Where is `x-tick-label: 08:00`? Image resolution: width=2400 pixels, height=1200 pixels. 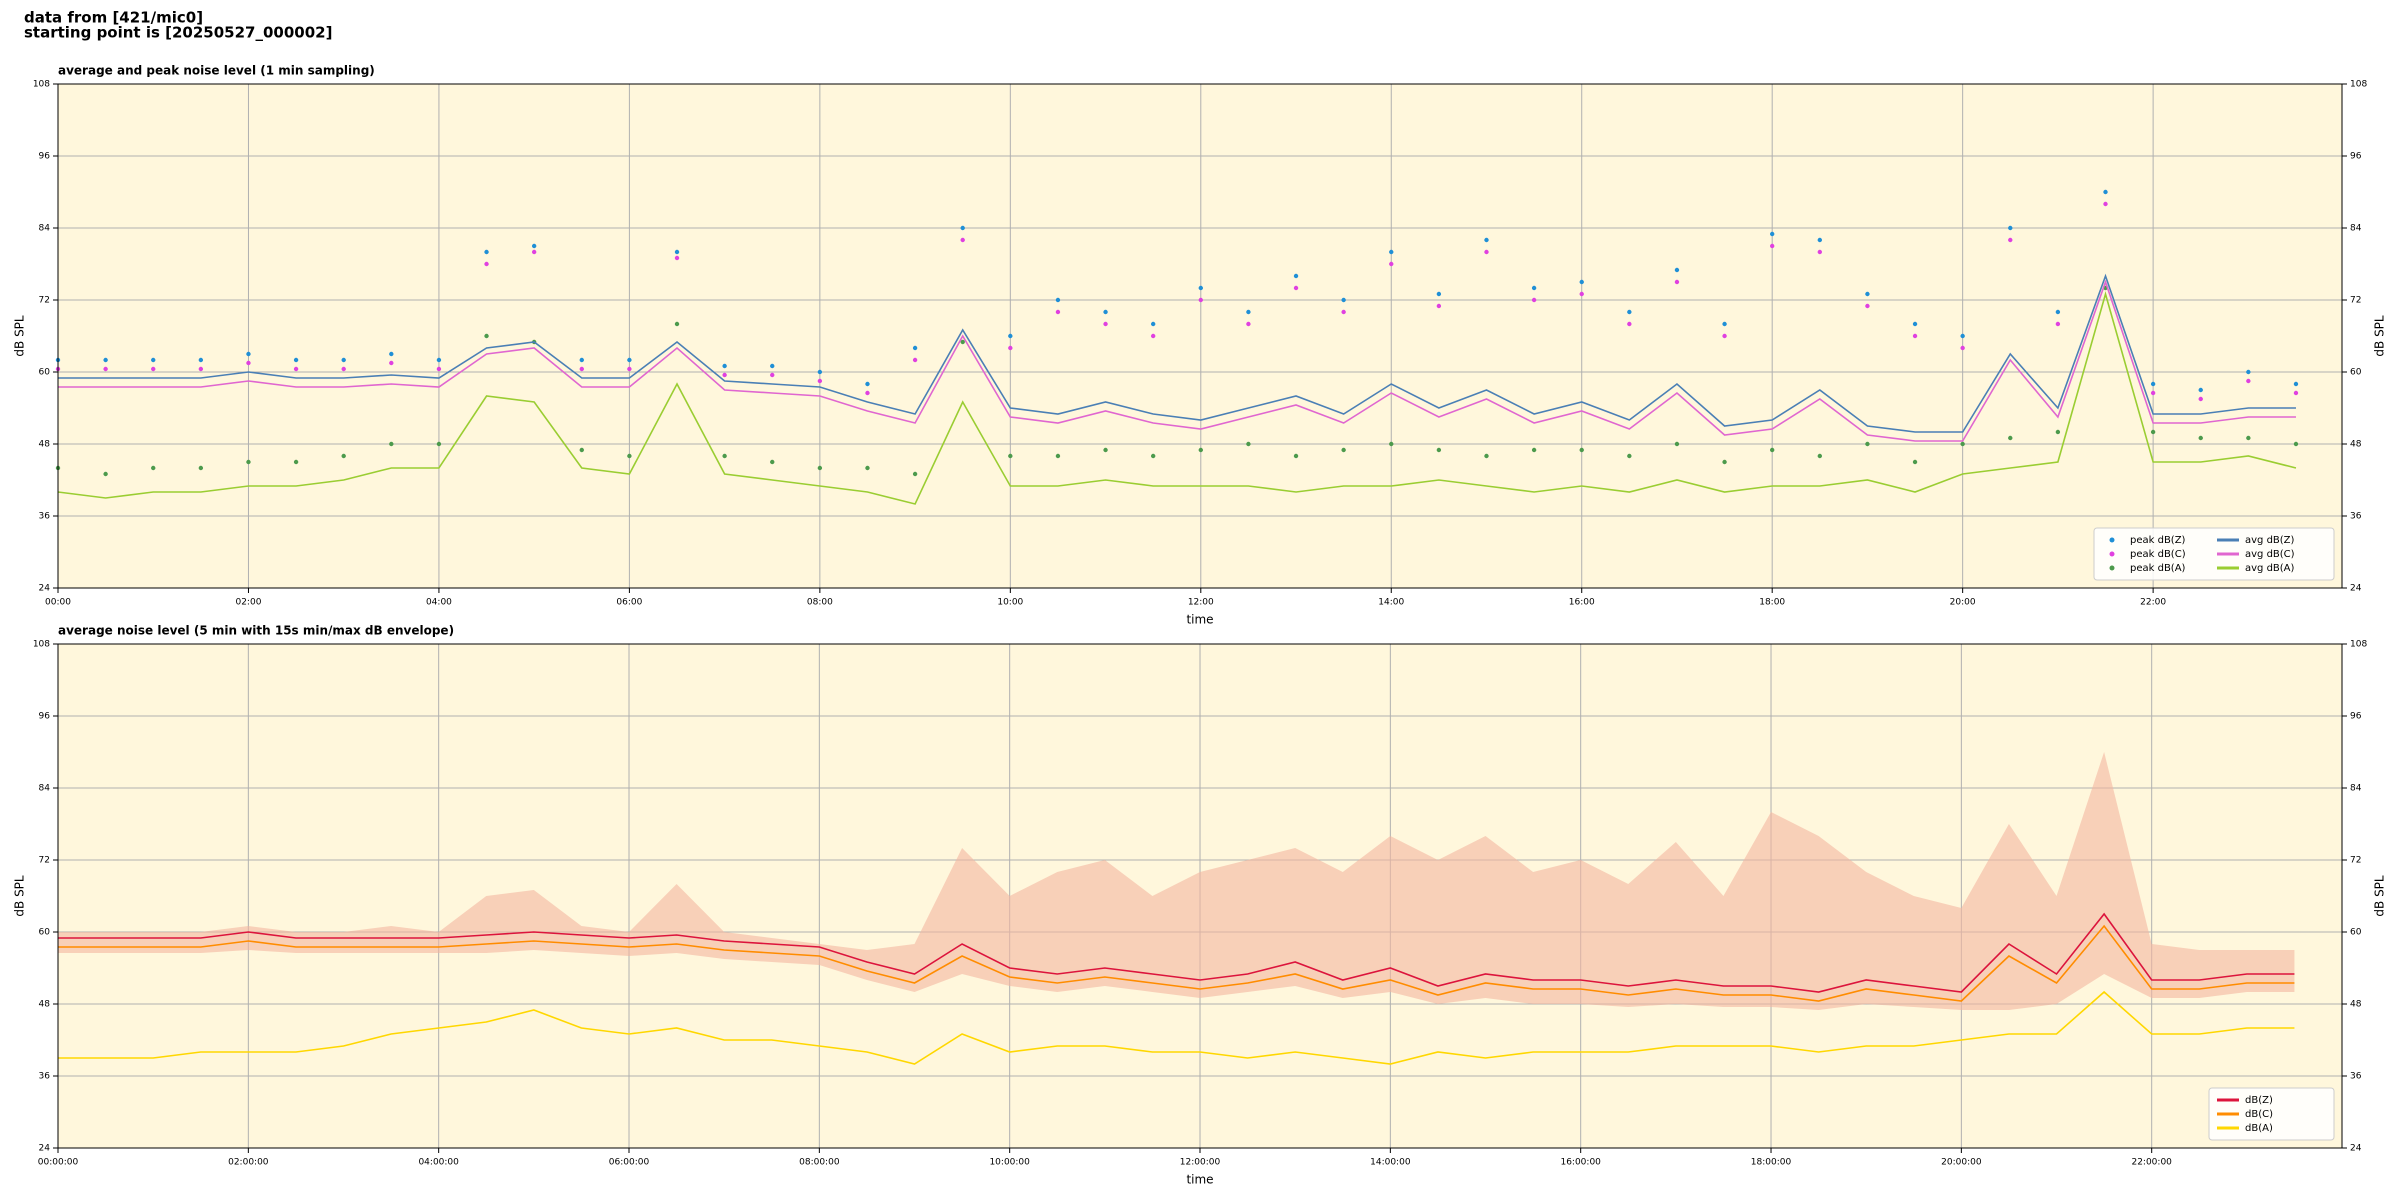 x-tick-label: 08:00 is located at coordinates (820, 603).